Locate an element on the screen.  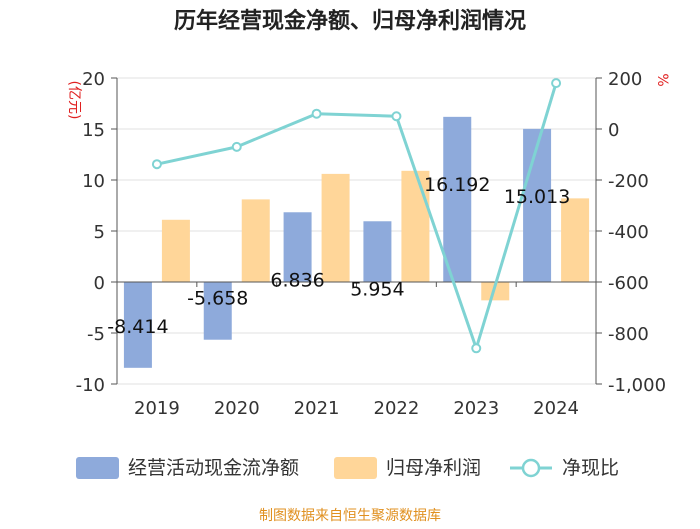
data-label-cash-flow-2020: -5.658 is located at coordinates (217, 299).